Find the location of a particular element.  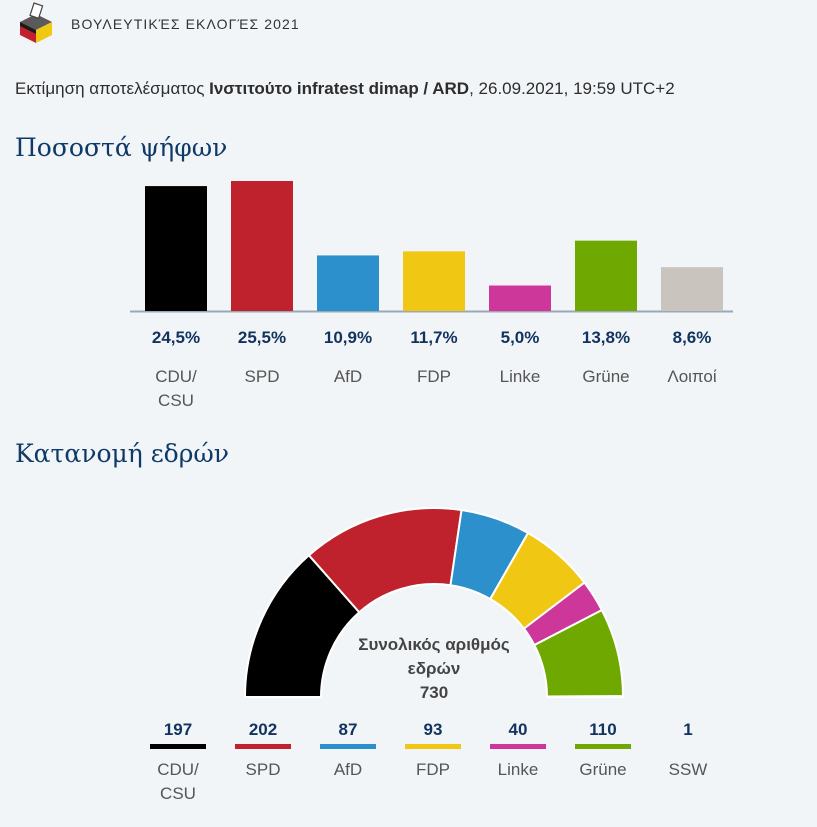

seat-segment is located at coordinates (585, 696).